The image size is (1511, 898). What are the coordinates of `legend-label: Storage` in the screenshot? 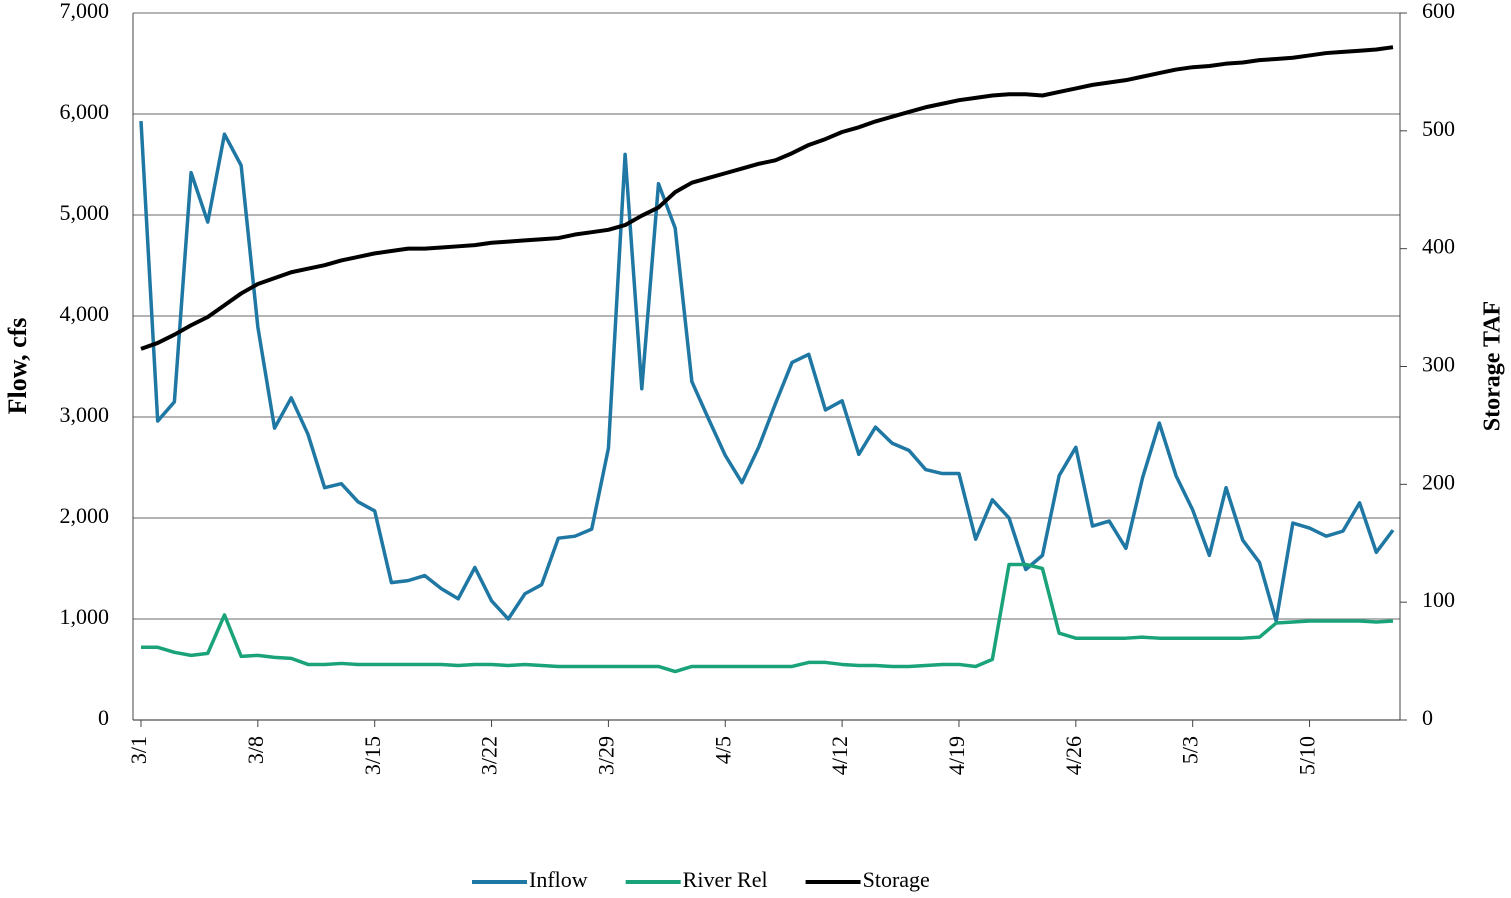 It's located at (896, 879).